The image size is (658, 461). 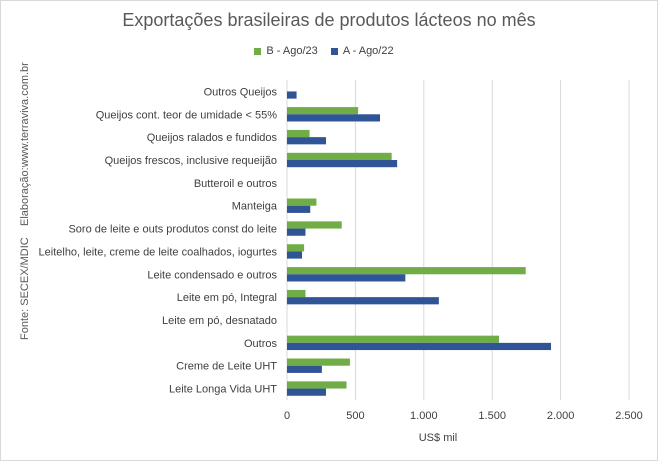 I want to click on legend: B - Ago/23 A - Ago/22, so click(x=329, y=51).